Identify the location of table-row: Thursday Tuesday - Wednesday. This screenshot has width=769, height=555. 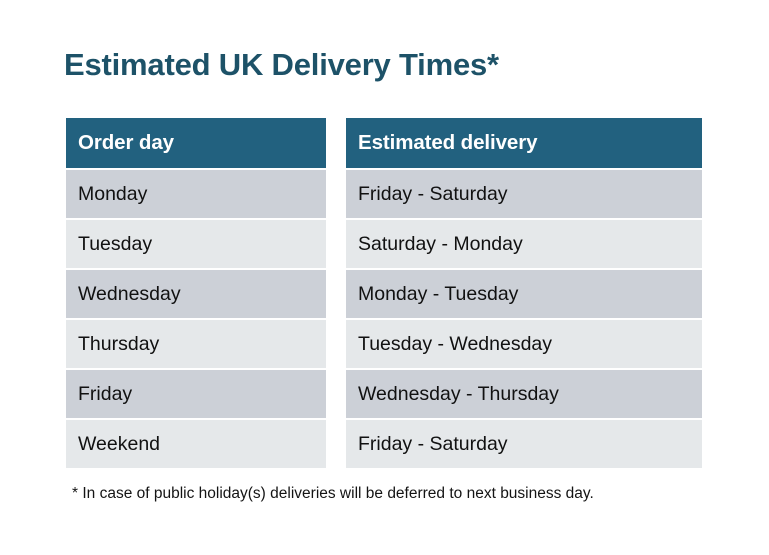
(384, 344).